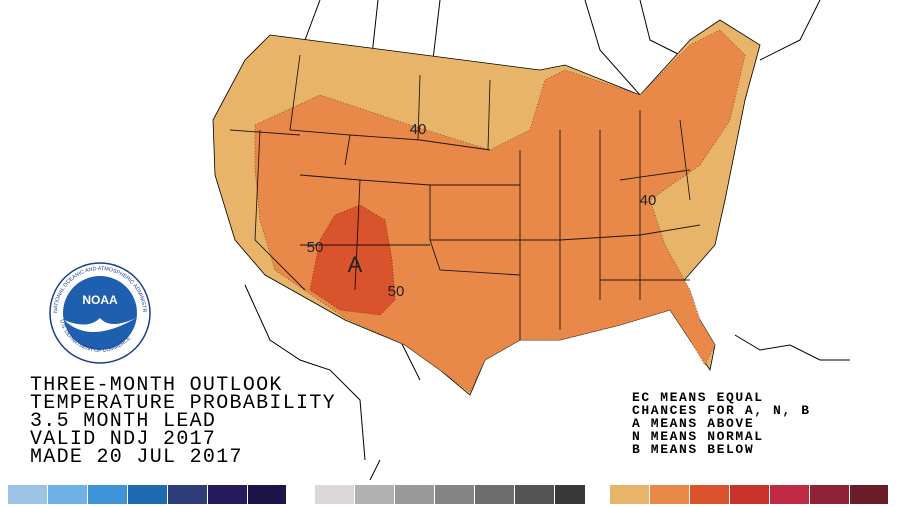 This screenshot has width=897, height=507. What do you see at coordinates (698, 436) in the screenshot?
I see `legend-line: N MEANS NORMAL` at bounding box center [698, 436].